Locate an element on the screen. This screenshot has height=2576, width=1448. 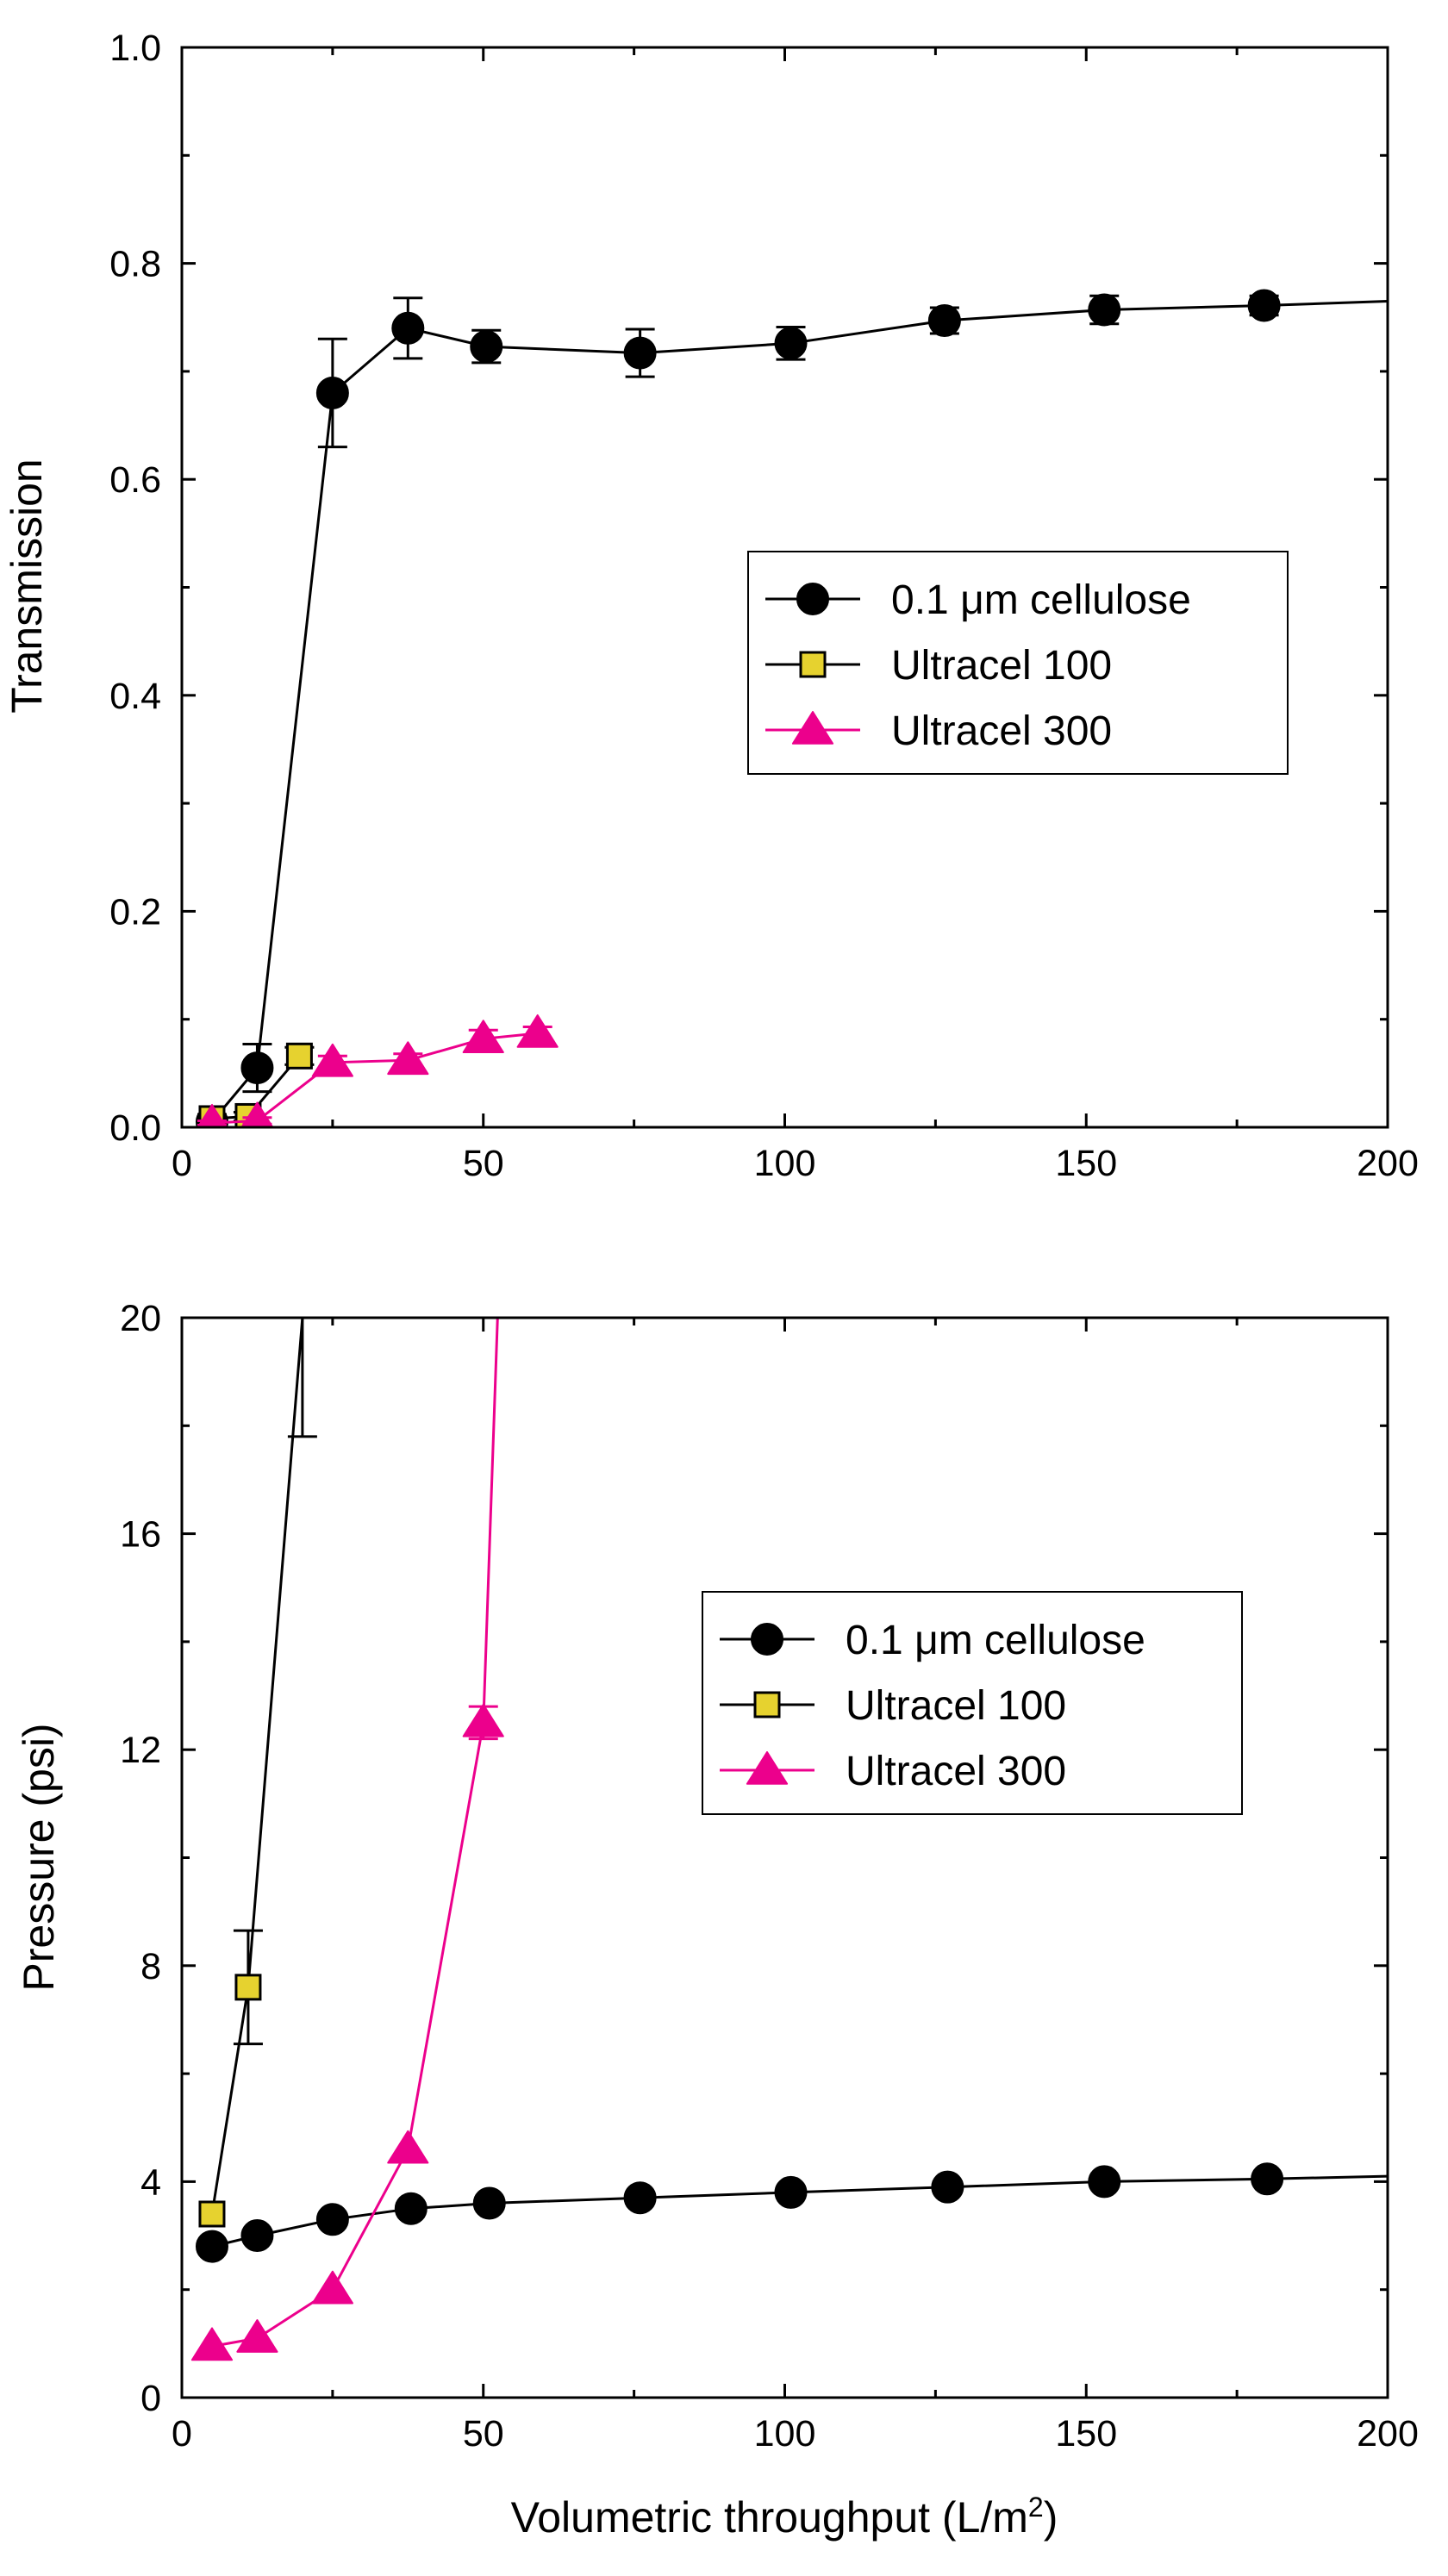
y-tick-label: 0.0 is located at coordinates (135, 1128).